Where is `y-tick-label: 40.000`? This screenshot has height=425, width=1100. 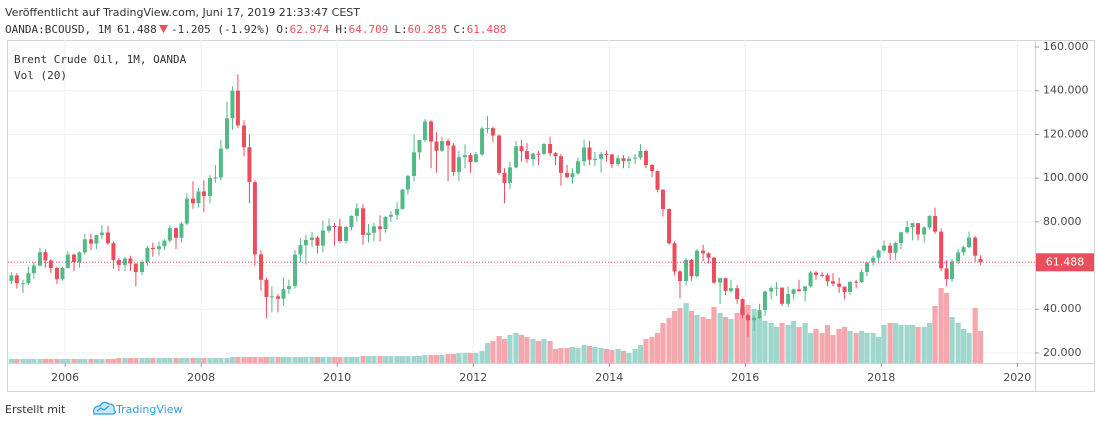 y-tick-label: 40.000 is located at coordinates (1062, 308).